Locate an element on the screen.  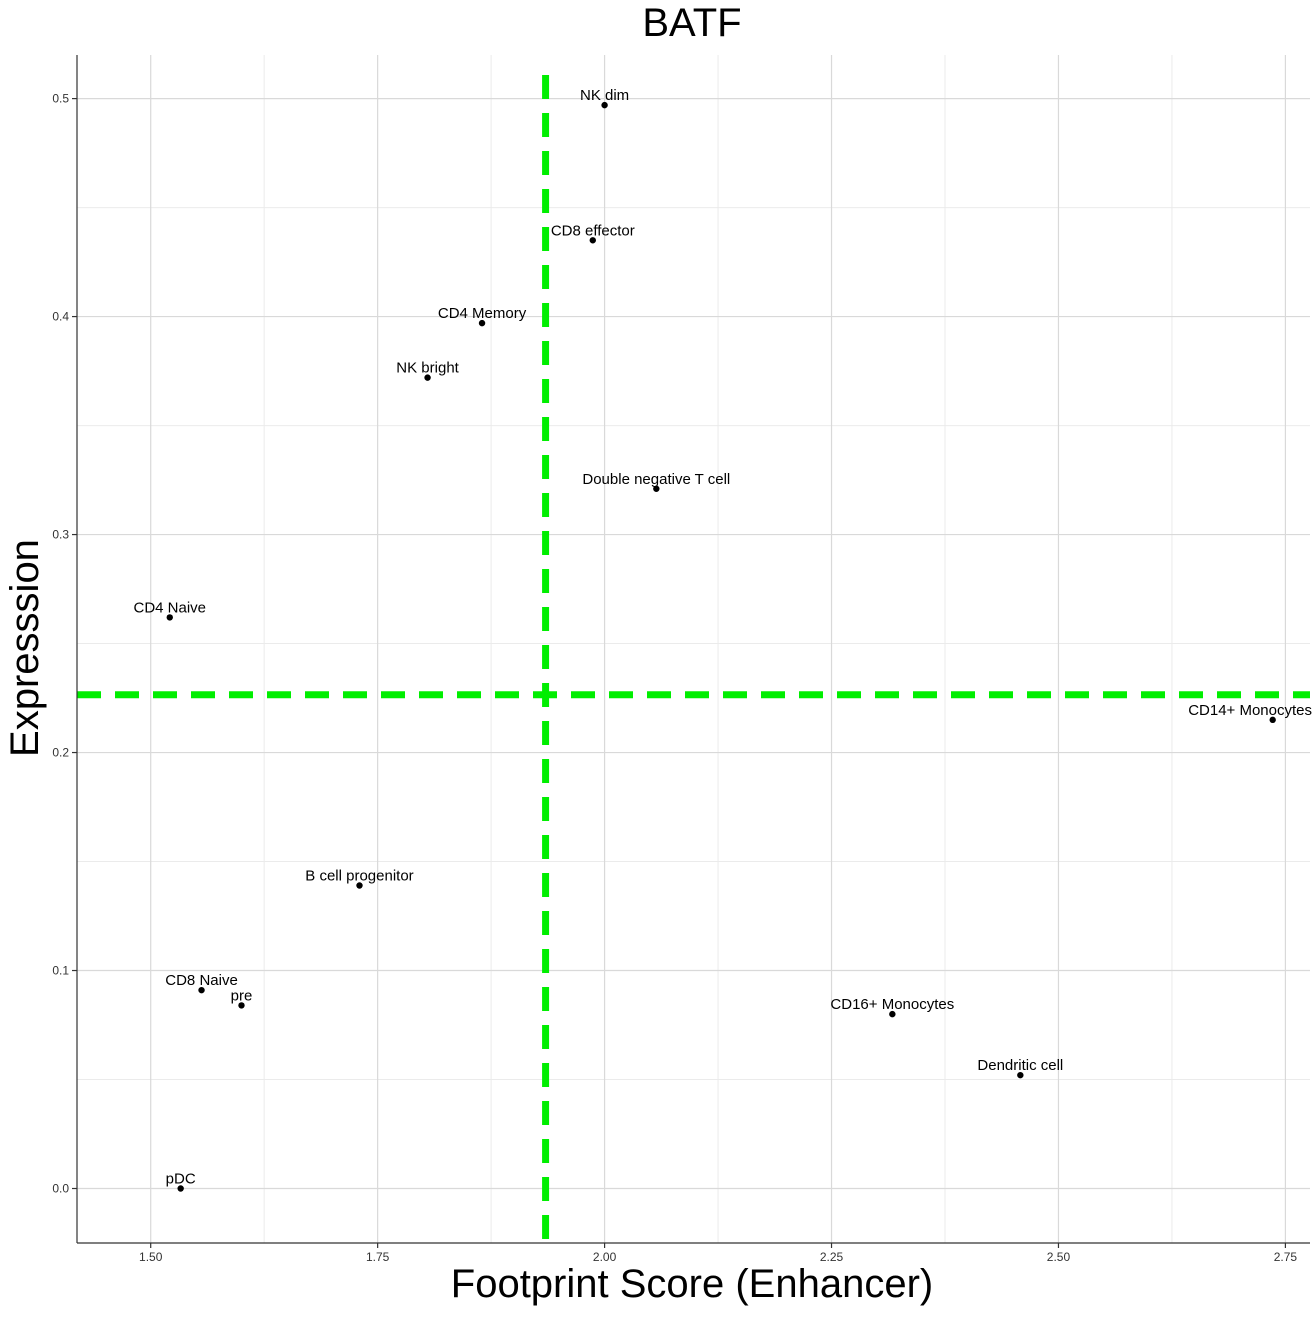
point-label: CD4 Naive is located at coordinates (170, 607).